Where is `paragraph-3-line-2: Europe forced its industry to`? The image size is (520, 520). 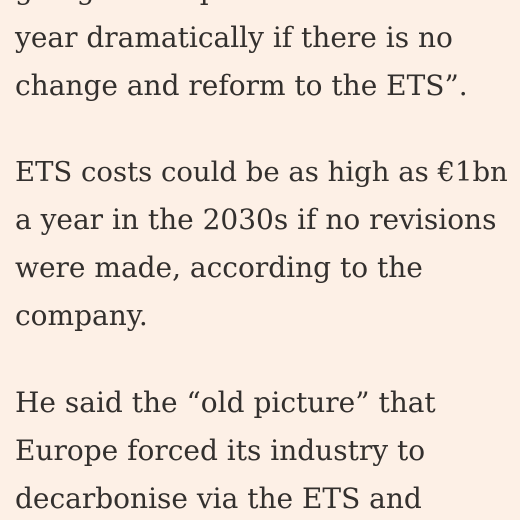 paragraph-3-line-2: Europe forced its industry to is located at coordinates (220, 450).